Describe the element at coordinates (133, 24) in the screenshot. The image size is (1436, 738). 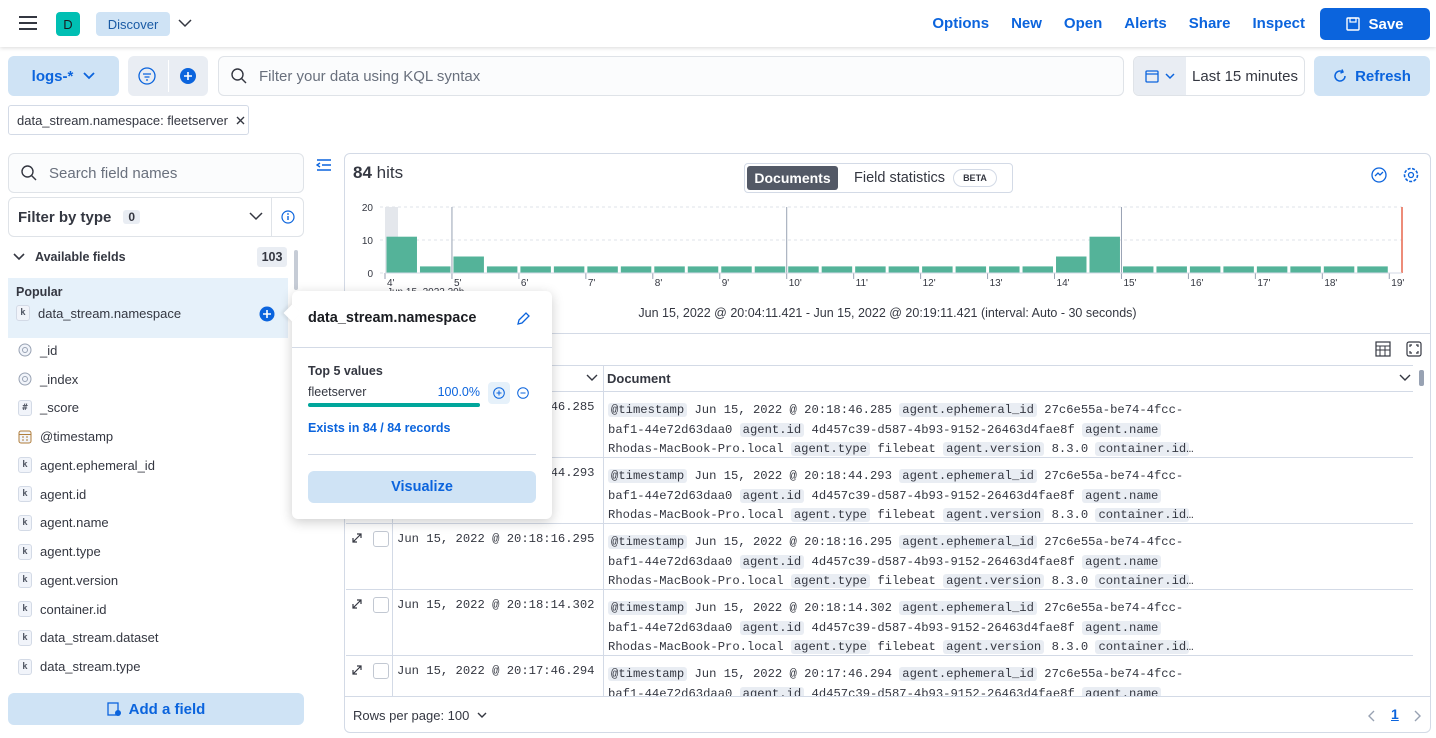
I see `breadcrumb: Discover` at that location.